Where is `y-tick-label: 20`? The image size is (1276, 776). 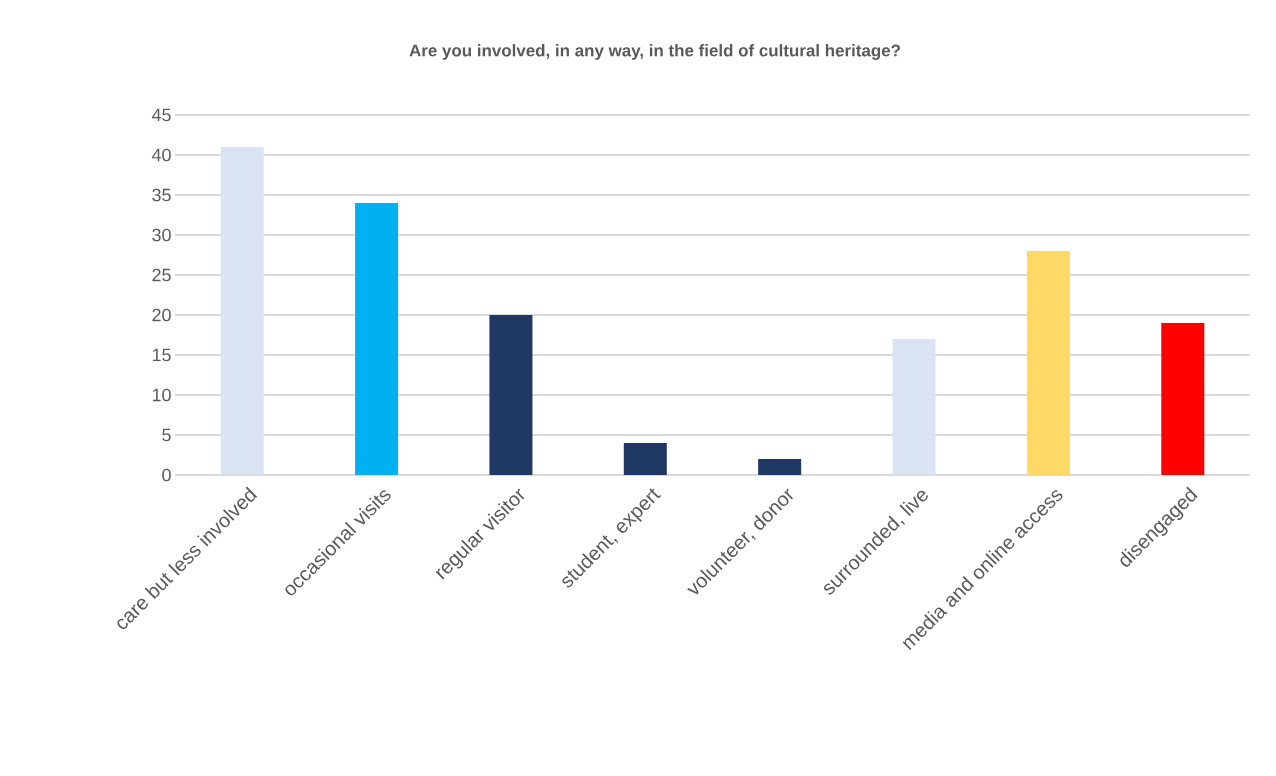 y-tick-label: 20 is located at coordinates (161, 315).